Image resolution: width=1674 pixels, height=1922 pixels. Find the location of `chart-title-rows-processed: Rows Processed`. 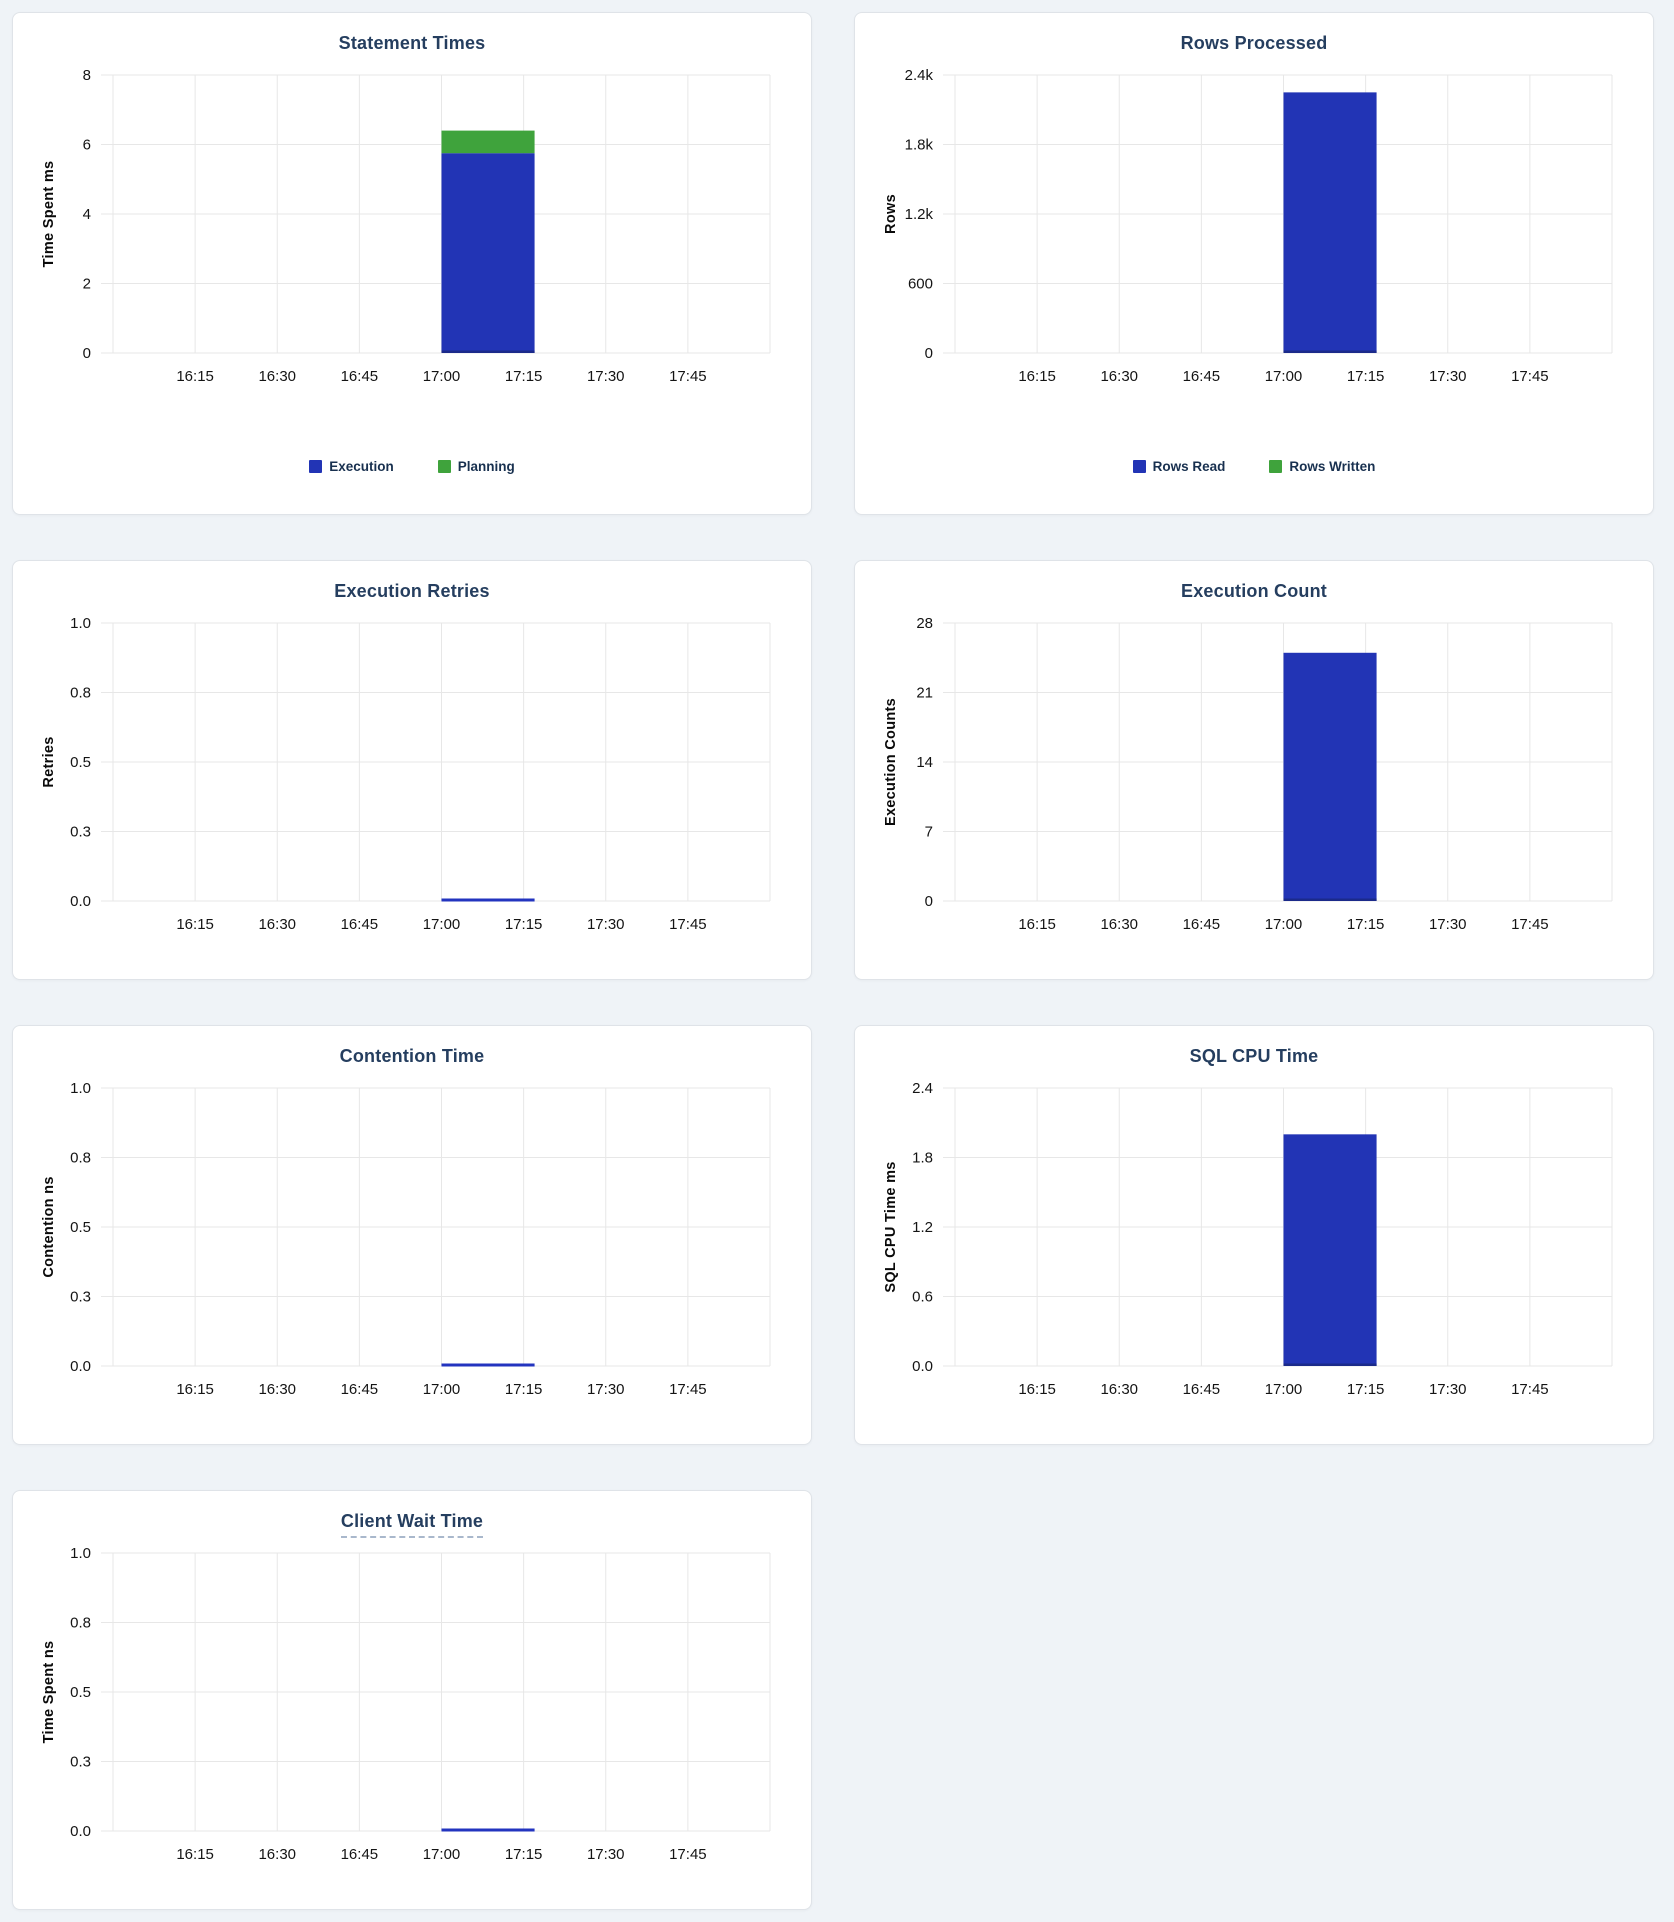

chart-title-rows-processed: Rows Processed is located at coordinates (1254, 38).